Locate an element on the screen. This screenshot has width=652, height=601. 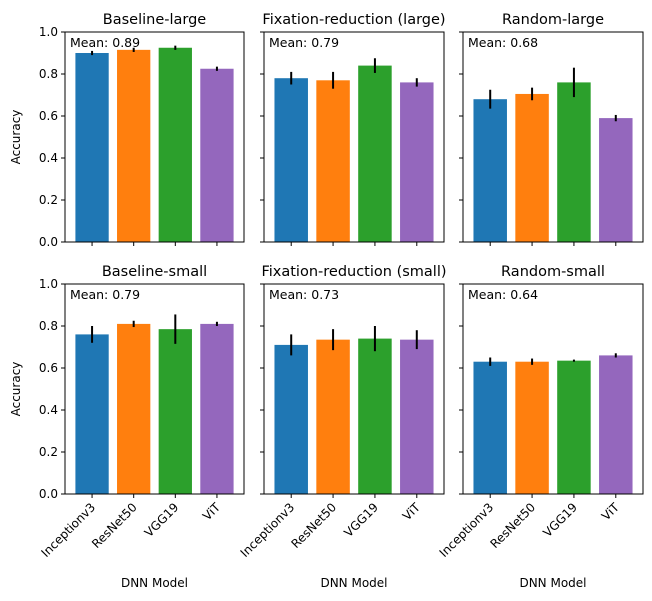
mean-label: Mean: 0.64 is located at coordinates (503, 294).